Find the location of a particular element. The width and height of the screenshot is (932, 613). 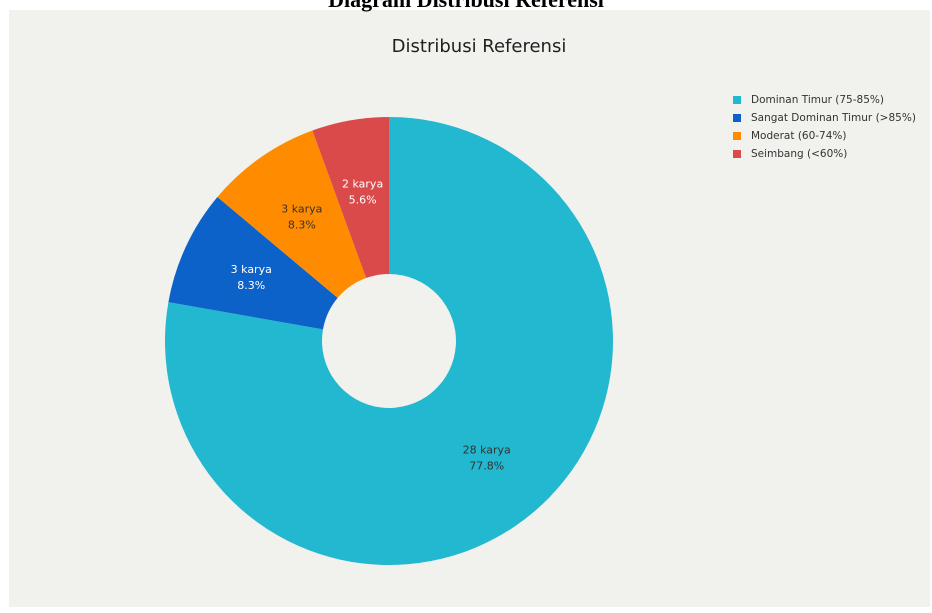

legend-label: Dominan Timur (75-85%) is located at coordinates (817, 100).